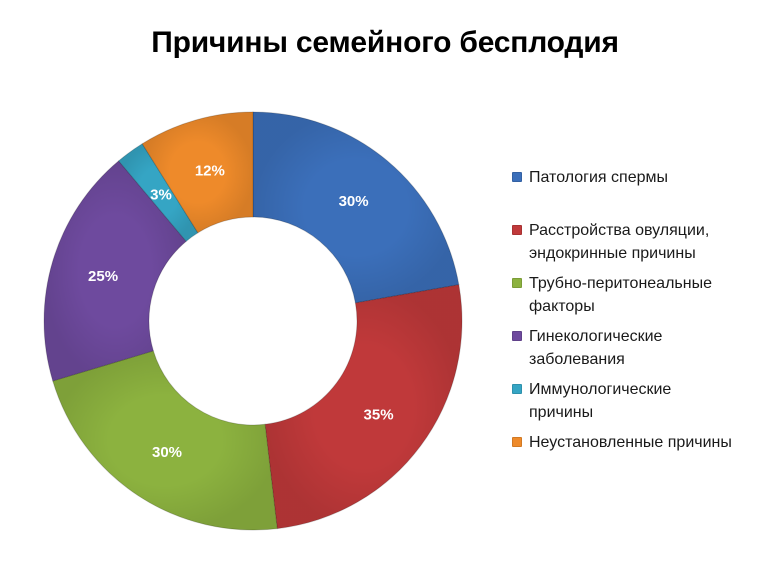  I want to click on data-label-tubal-peritoneal: 30%, so click(167, 452).